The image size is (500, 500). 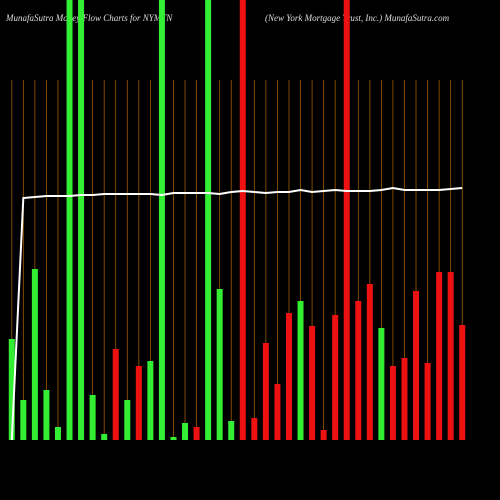 I want to click on chart-title: MunafaSutra Money Flow Charts for NYMTN, so click(x=89, y=18).